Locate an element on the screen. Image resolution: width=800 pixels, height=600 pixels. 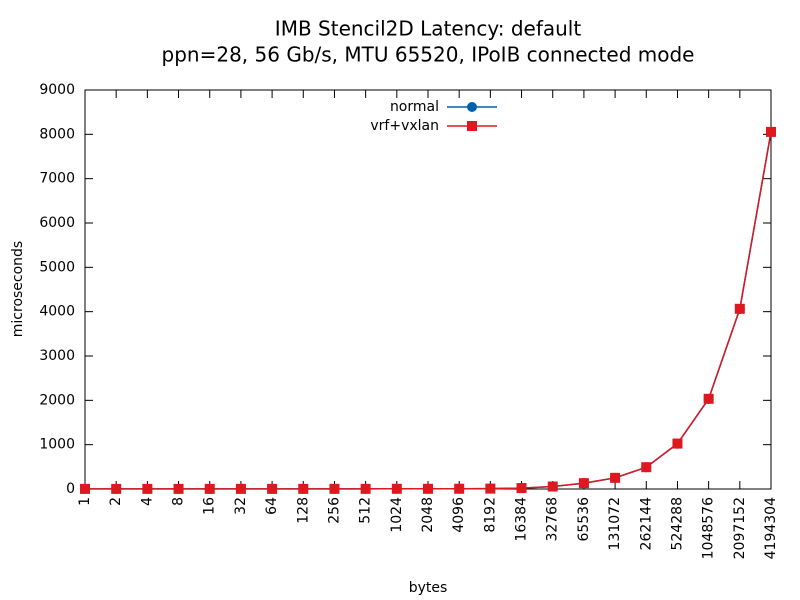
y-tick-label: 2000 is located at coordinates (57, 400).